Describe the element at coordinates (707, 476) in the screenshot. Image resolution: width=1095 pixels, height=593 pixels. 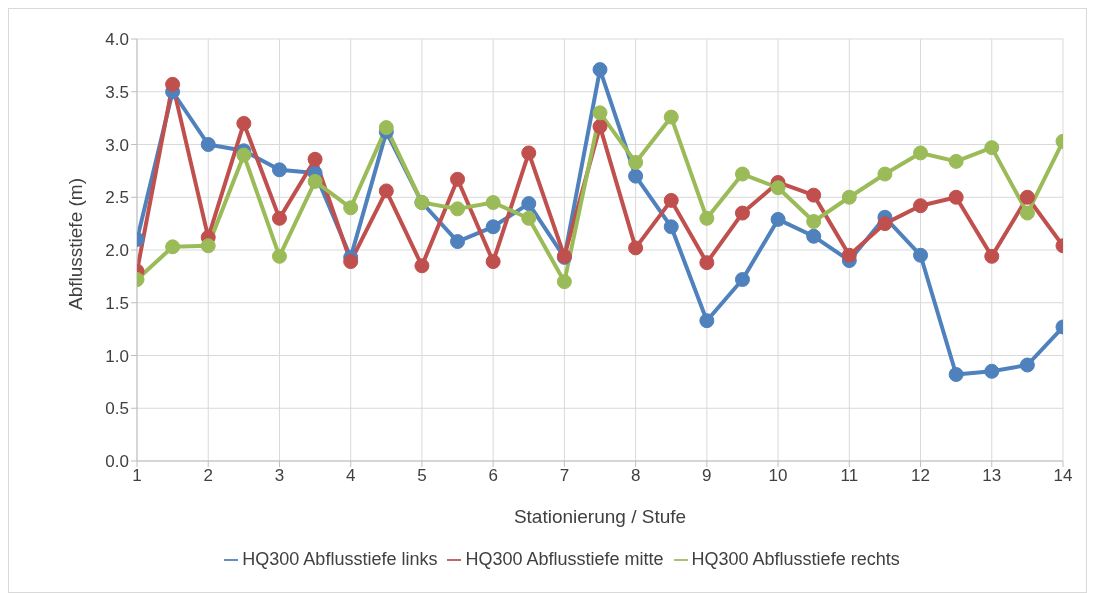
I see `x-tick-label: 9` at that location.